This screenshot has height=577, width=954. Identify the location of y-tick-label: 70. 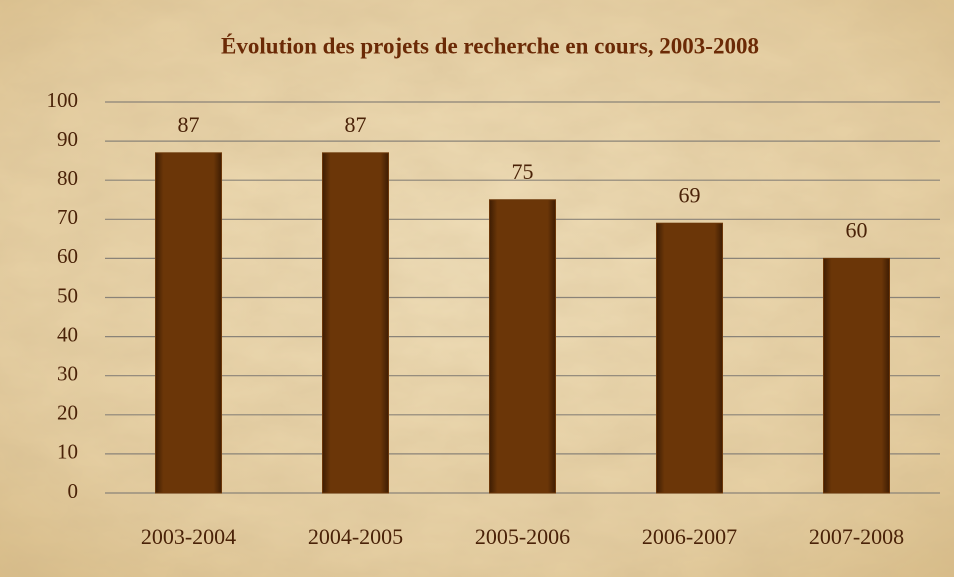
(67, 217).